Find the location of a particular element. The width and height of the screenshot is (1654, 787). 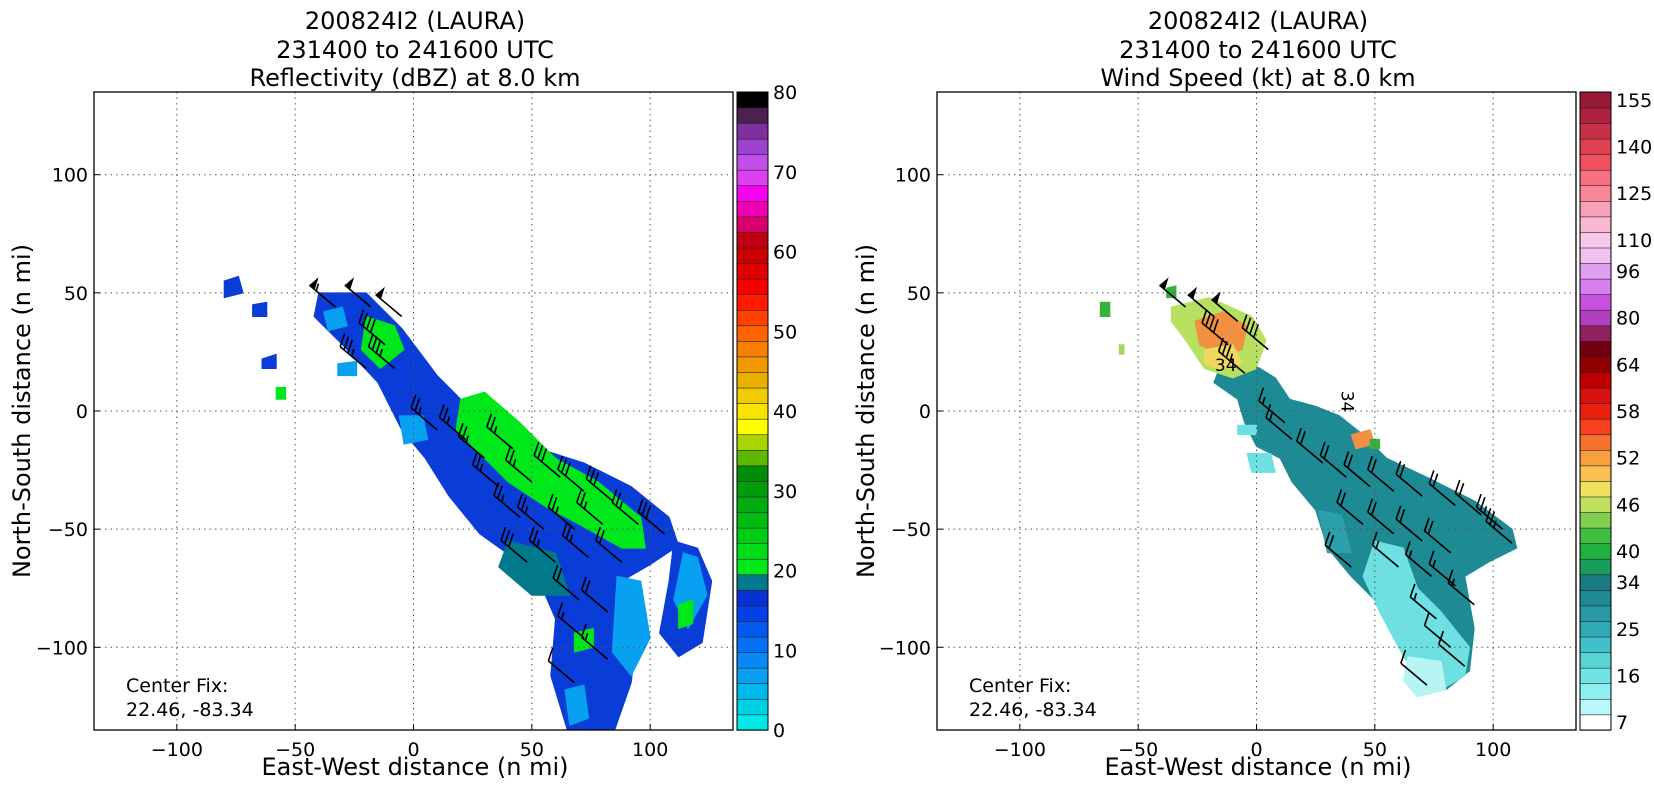

colorbar-tick-labels: 0 10 20 30 40 50 60 70 80 is located at coordinates (785, 412).